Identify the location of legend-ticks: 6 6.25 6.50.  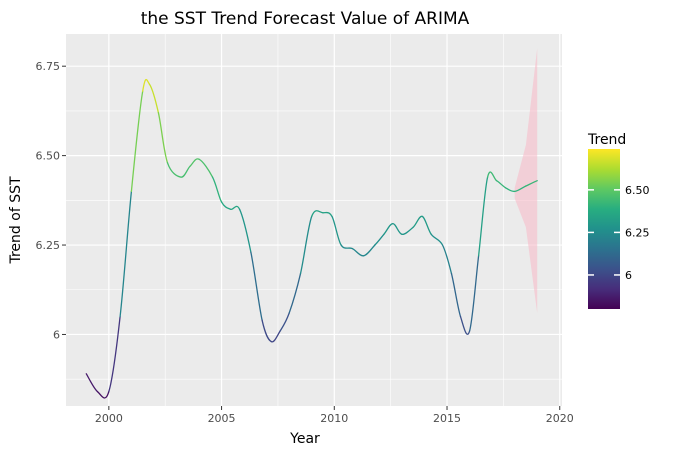
(619, 233).